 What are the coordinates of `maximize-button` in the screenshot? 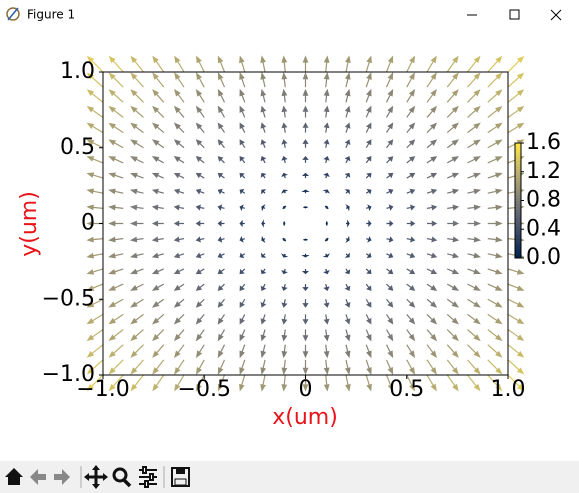 It's located at (514, 14).